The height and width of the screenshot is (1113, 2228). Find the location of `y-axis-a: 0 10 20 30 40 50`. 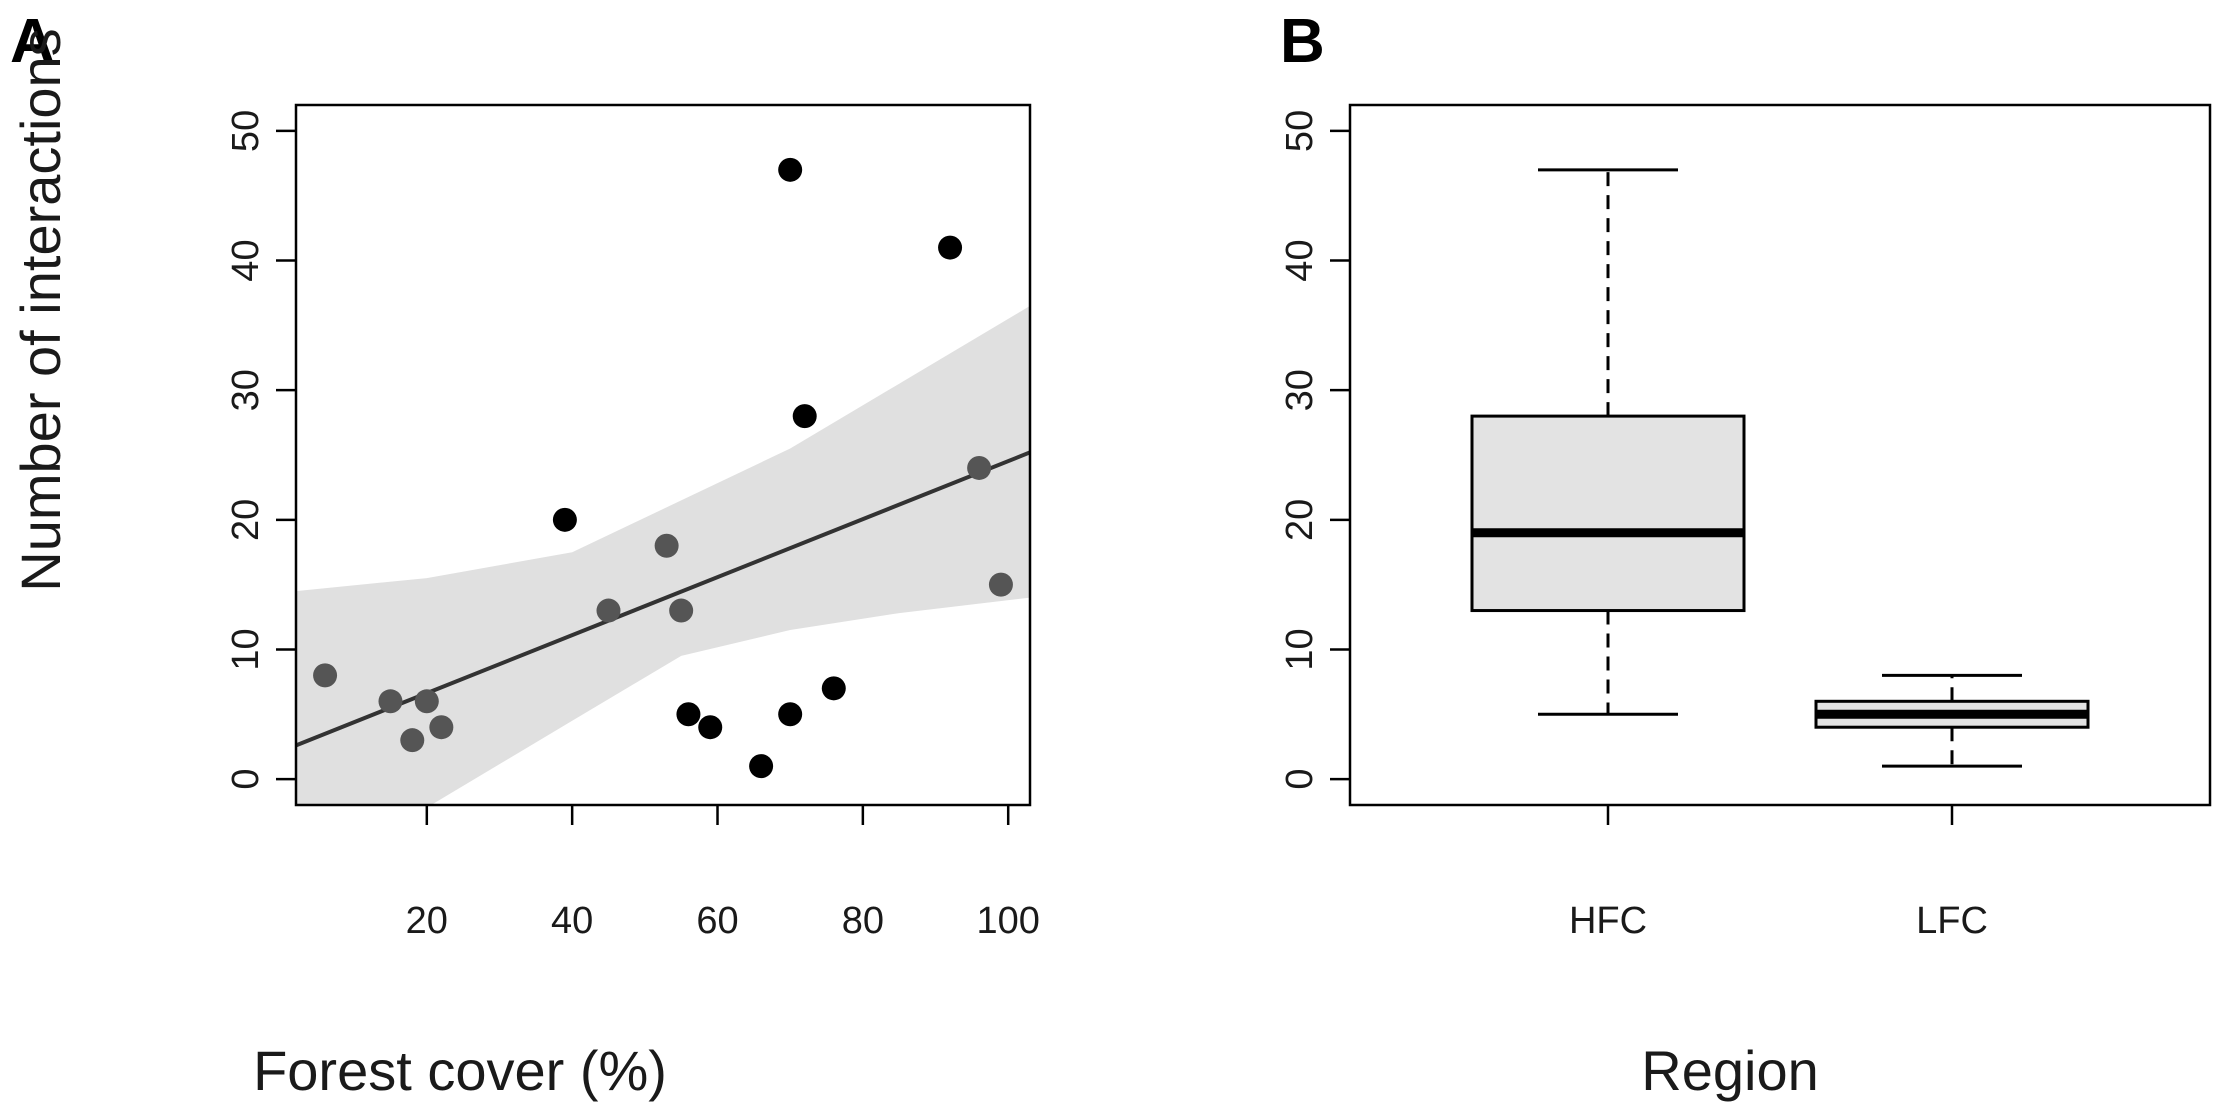

y-axis-a: 0 10 20 30 40 50 is located at coordinates (260, 450).